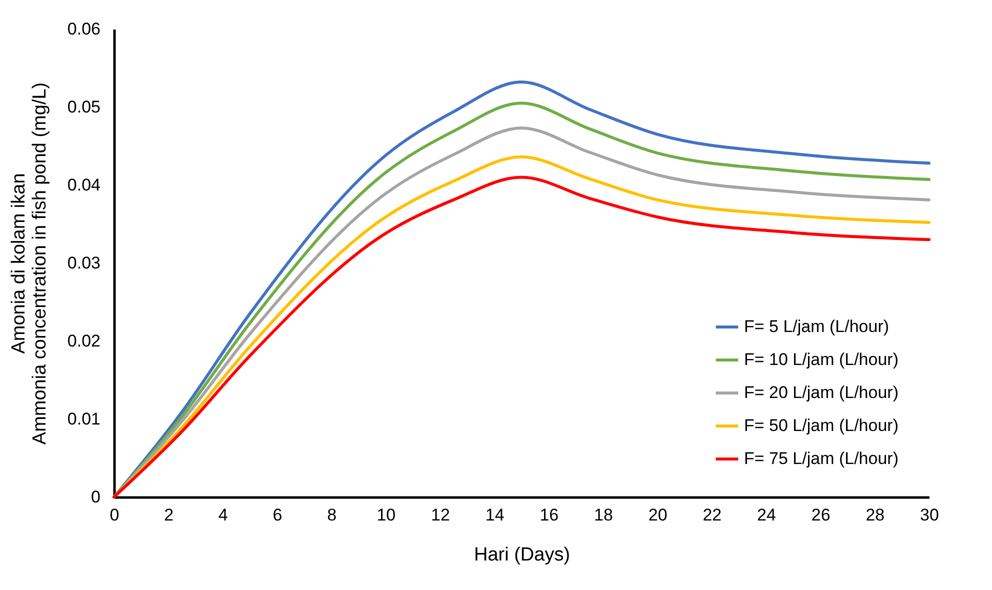 The width and height of the screenshot is (992, 590). I want to click on x-tick-label: 6, so click(277, 515).